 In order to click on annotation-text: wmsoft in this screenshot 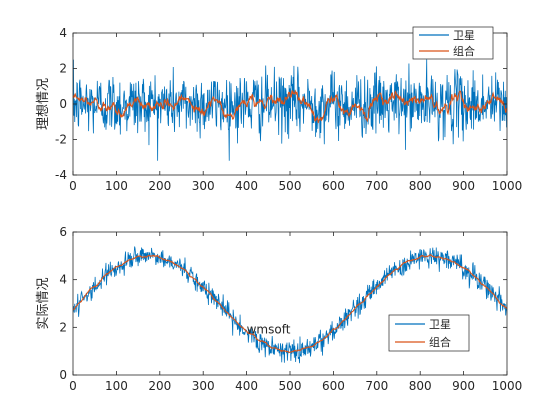, I will do `click(269, 329)`.